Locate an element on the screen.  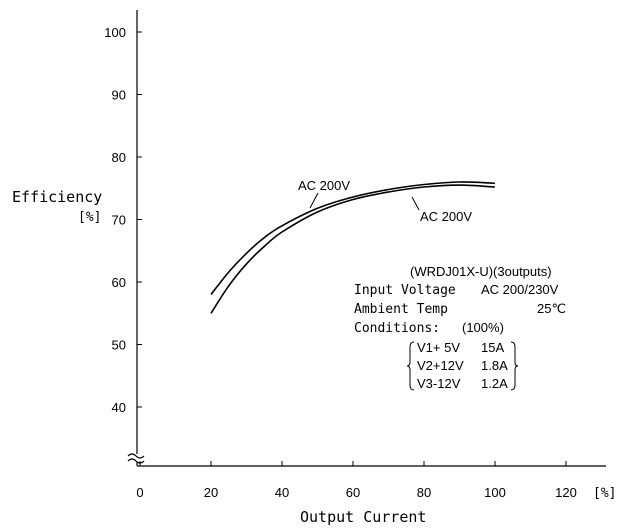
x-tick-label-60: 60 is located at coordinates (353, 492).